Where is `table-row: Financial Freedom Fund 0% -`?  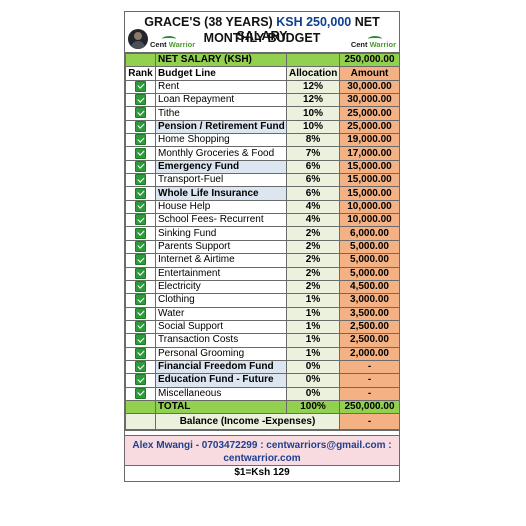 table-row: Financial Freedom Fund 0% - is located at coordinates (262, 367).